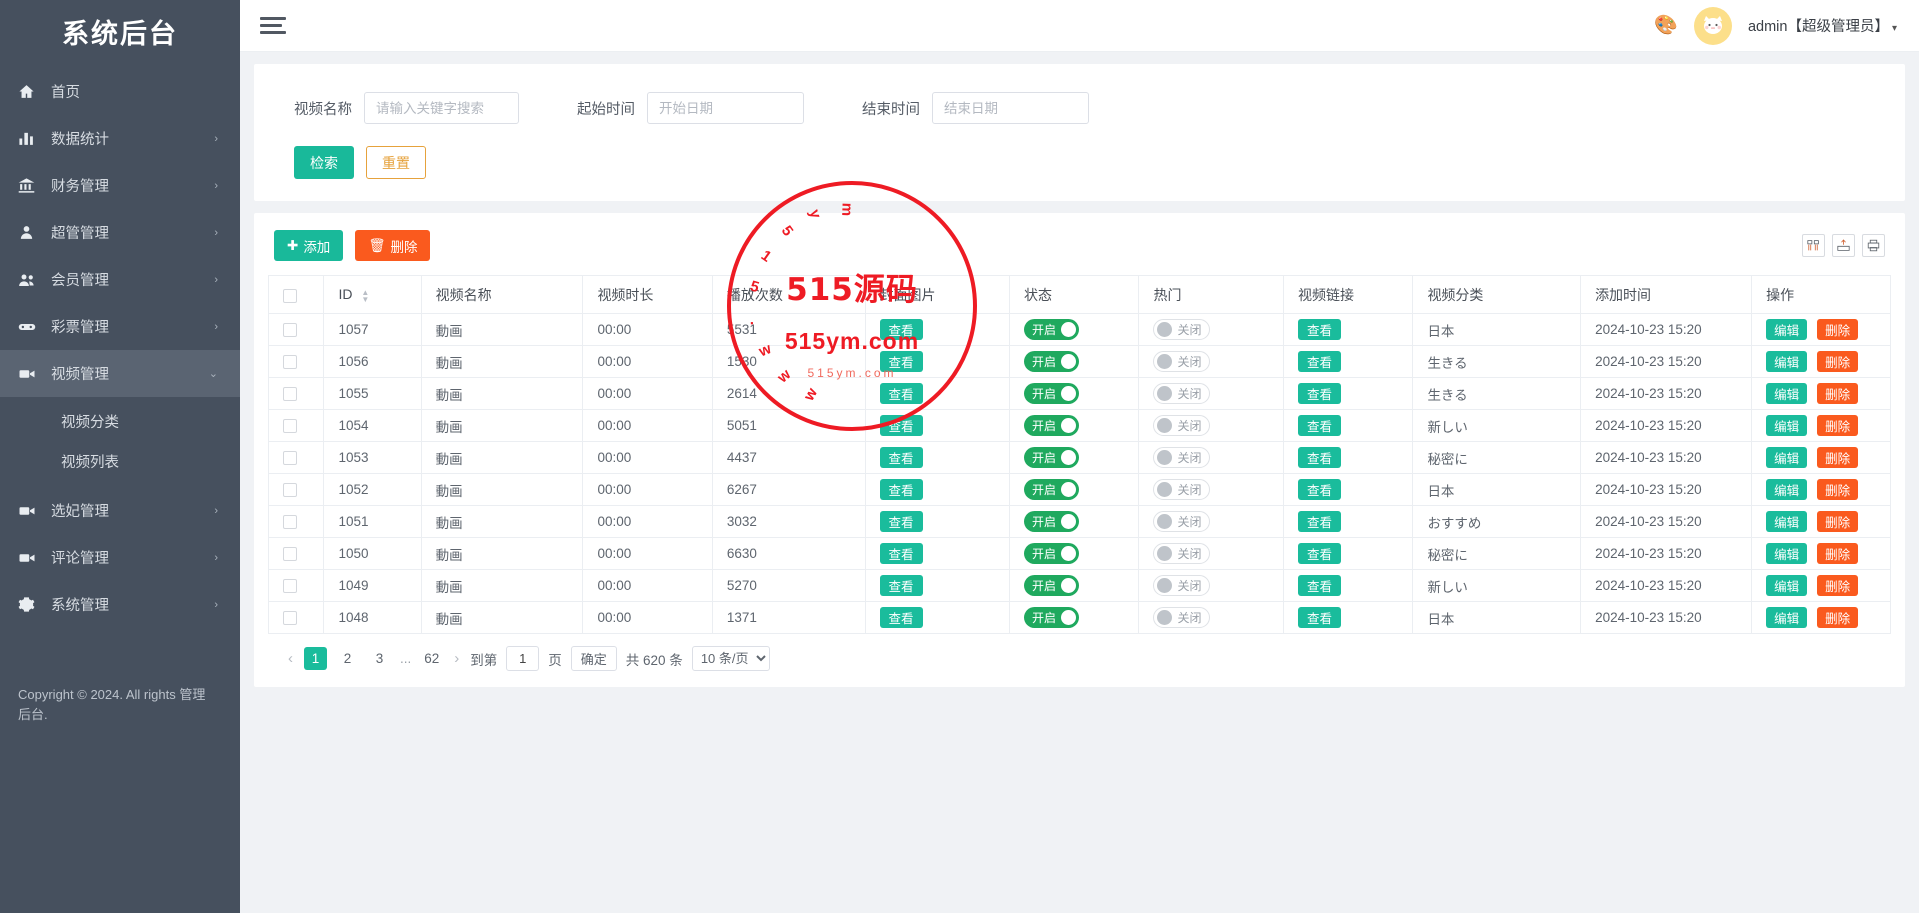 Image resolution: width=1919 pixels, height=913 pixels. I want to click on sidebar-item-home: 首页, so click(120, 91).